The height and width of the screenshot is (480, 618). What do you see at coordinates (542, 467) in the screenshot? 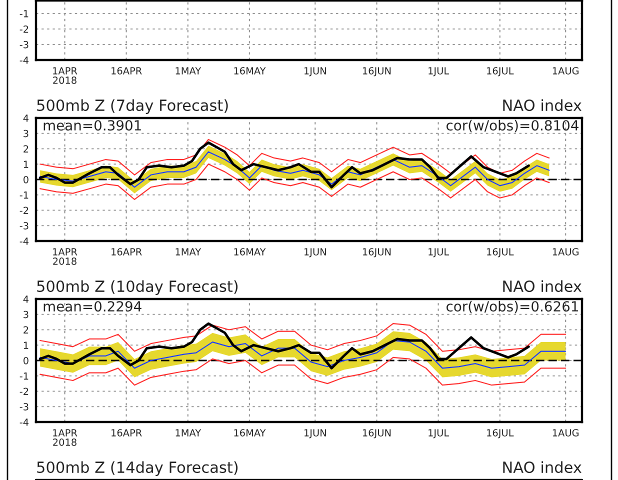
I see `text: NAO index` at bounding box center [542, 467].